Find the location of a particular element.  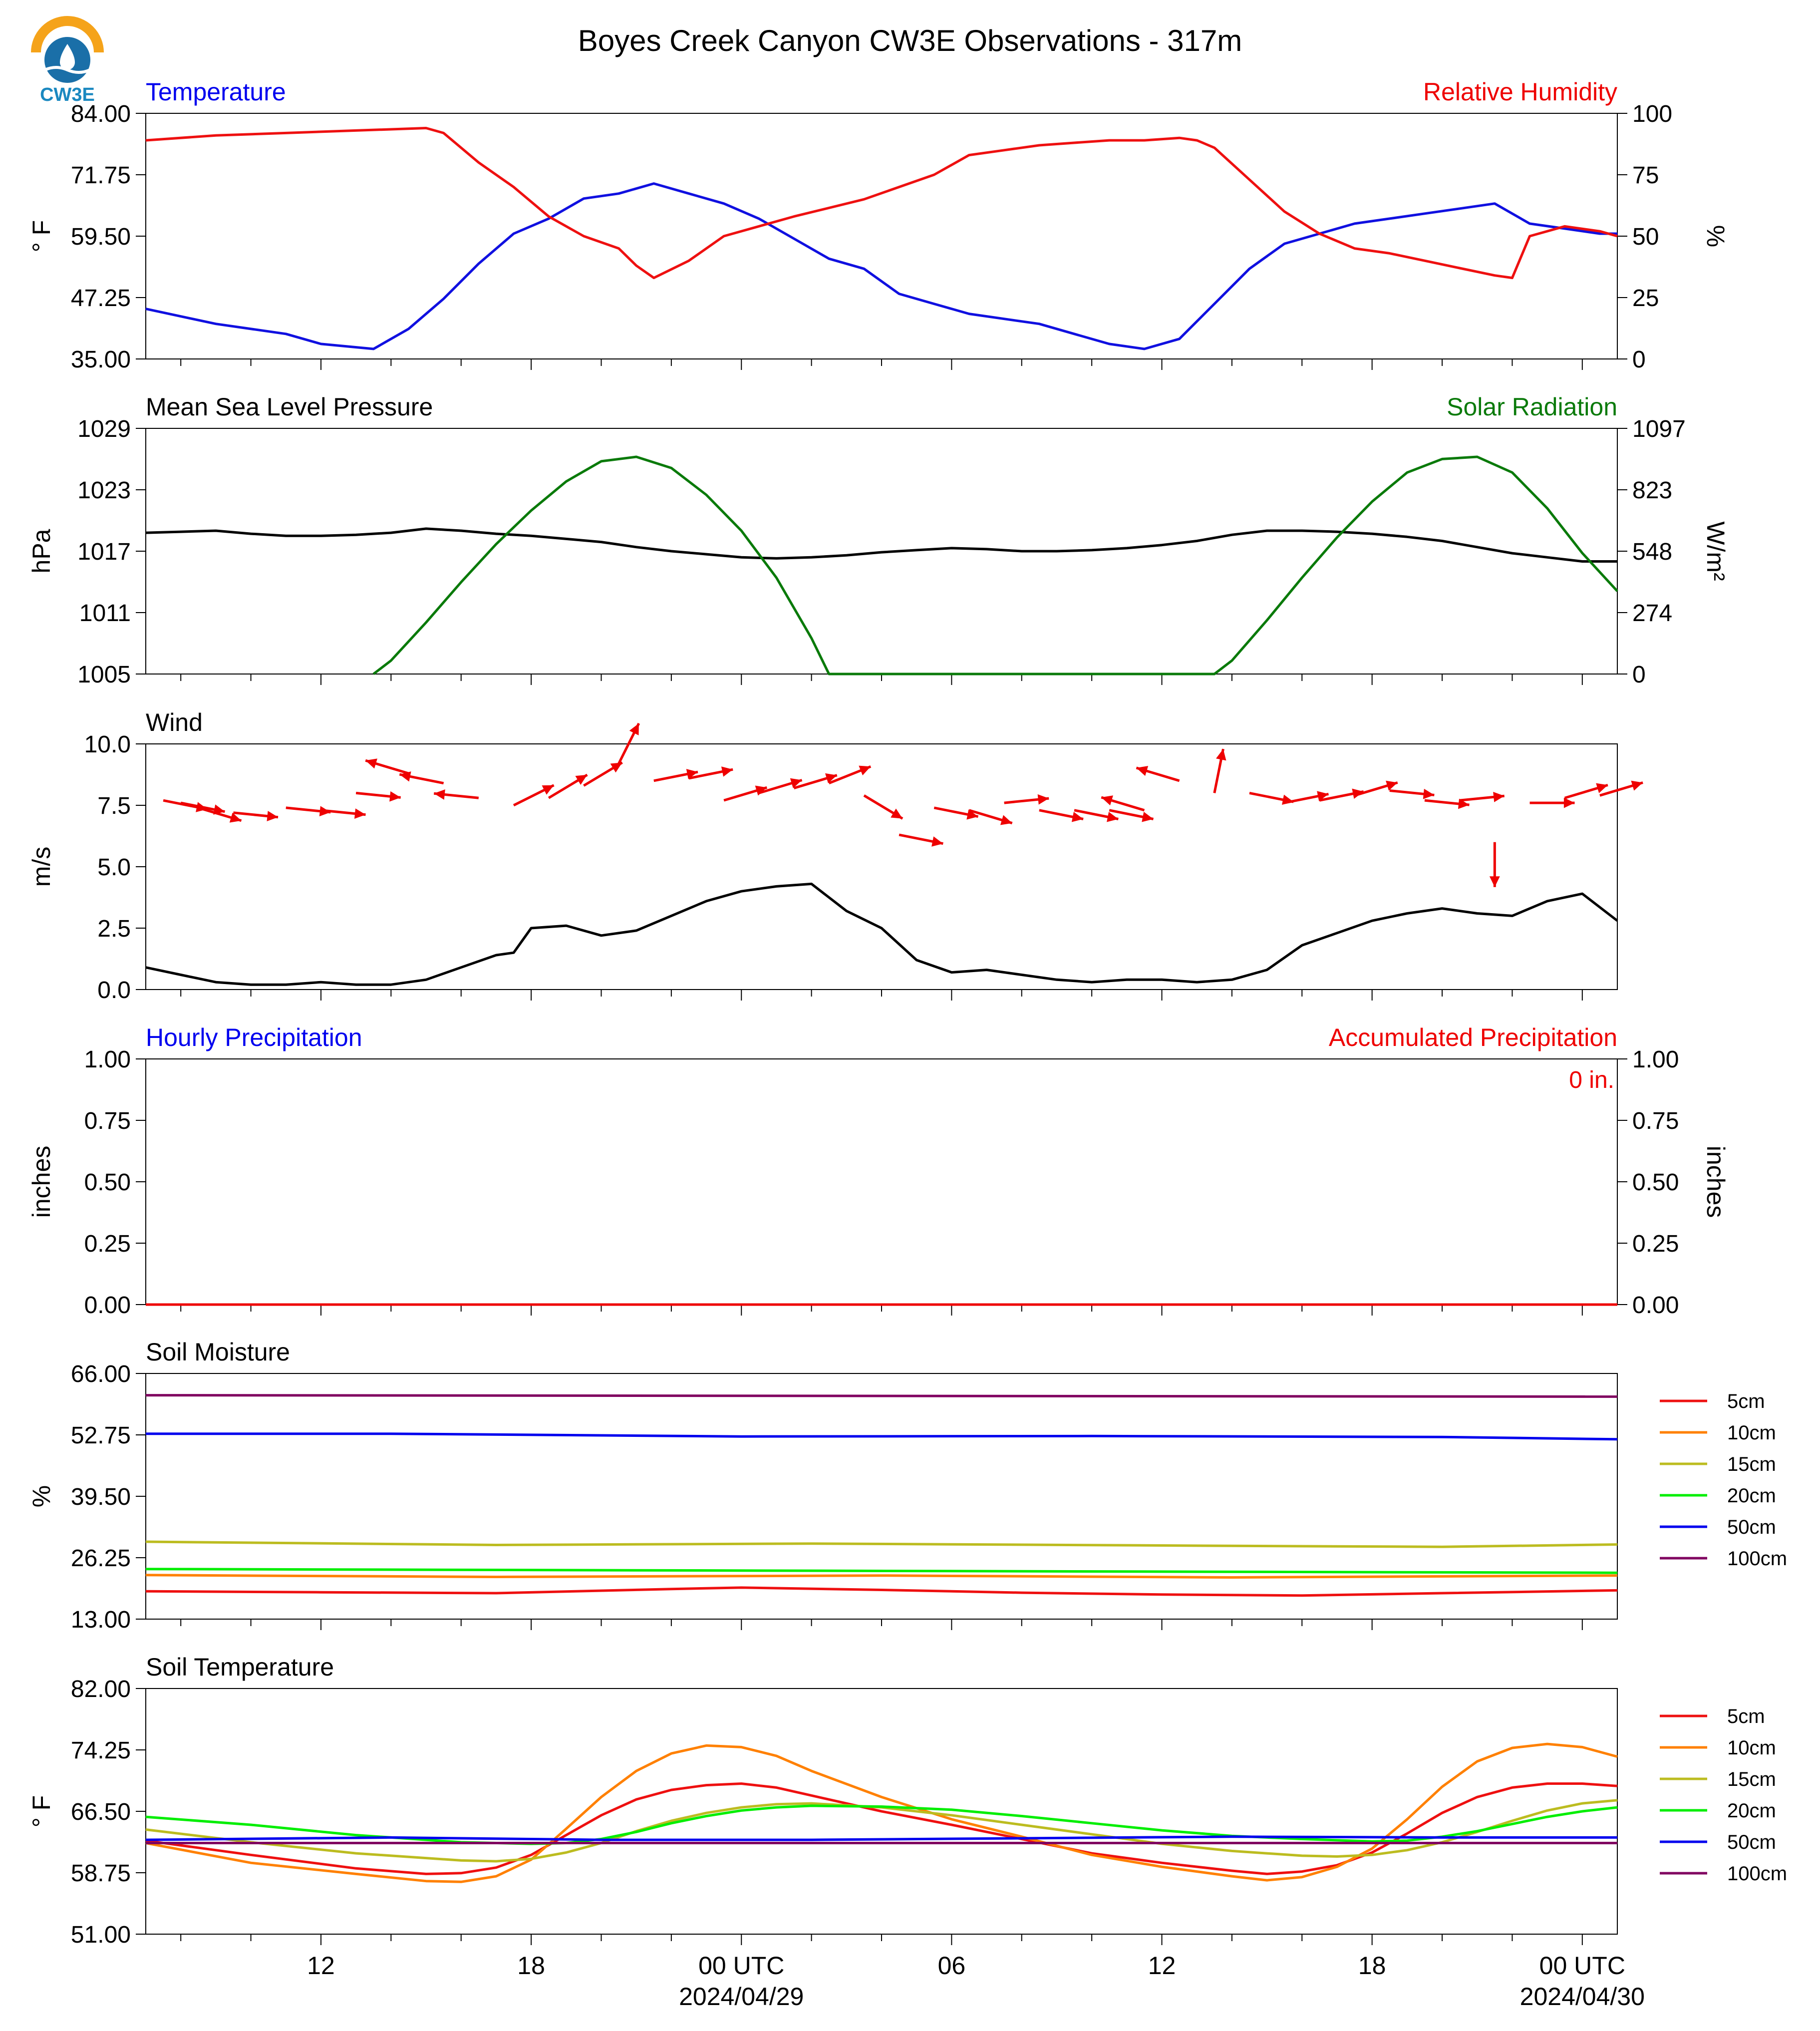

panel-5-ytick-label: 13.00 is located at coordinates (101, 1620).